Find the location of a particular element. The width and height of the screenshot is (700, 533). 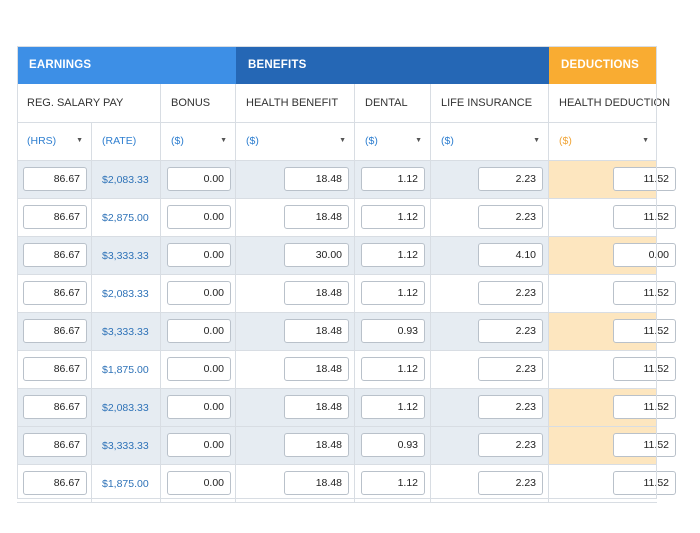

rate-link: $2,875.00 is located at coordinates (125, 218).